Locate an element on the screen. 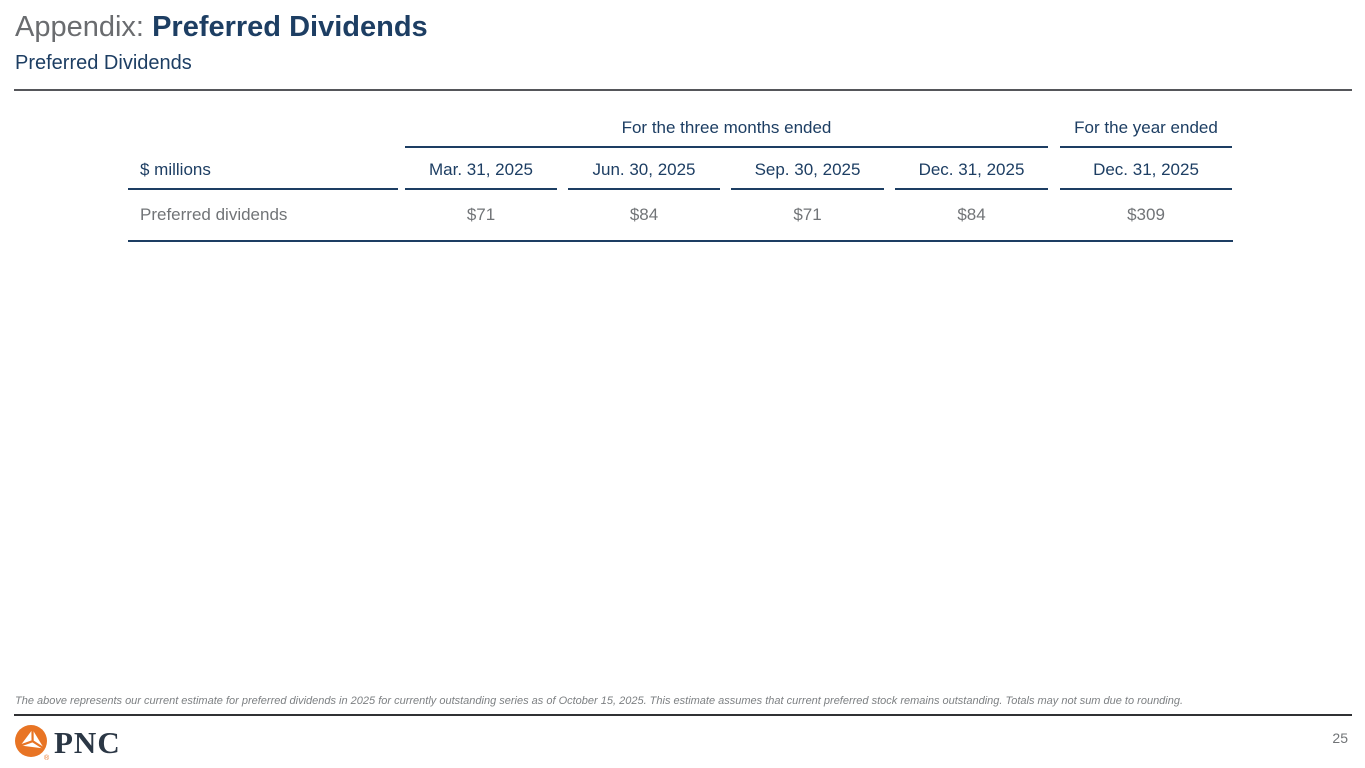 The height and width of the screenshot is (768, 1365). pnc-wordmark: PNC is located at coordinates (87, 742).